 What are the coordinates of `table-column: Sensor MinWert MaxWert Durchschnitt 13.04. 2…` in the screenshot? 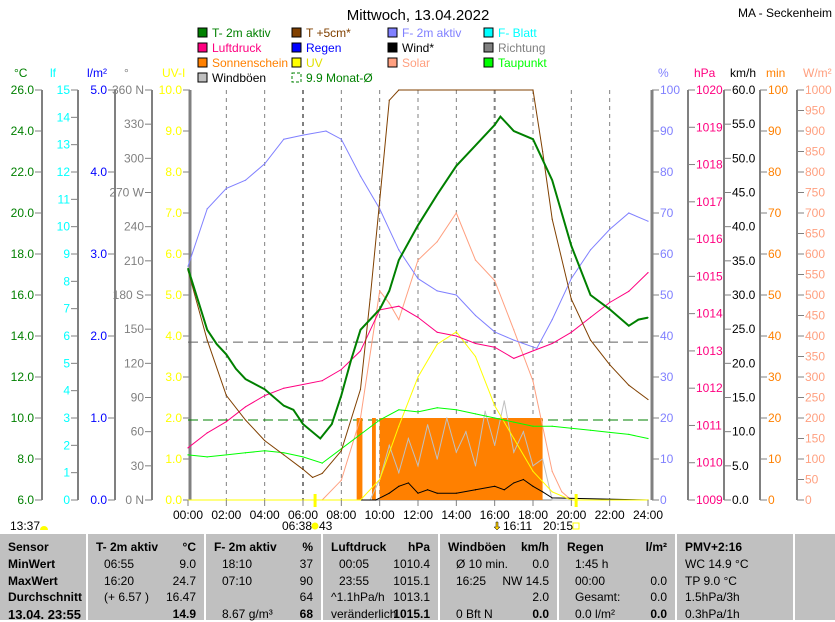 It's located at (44, 578).